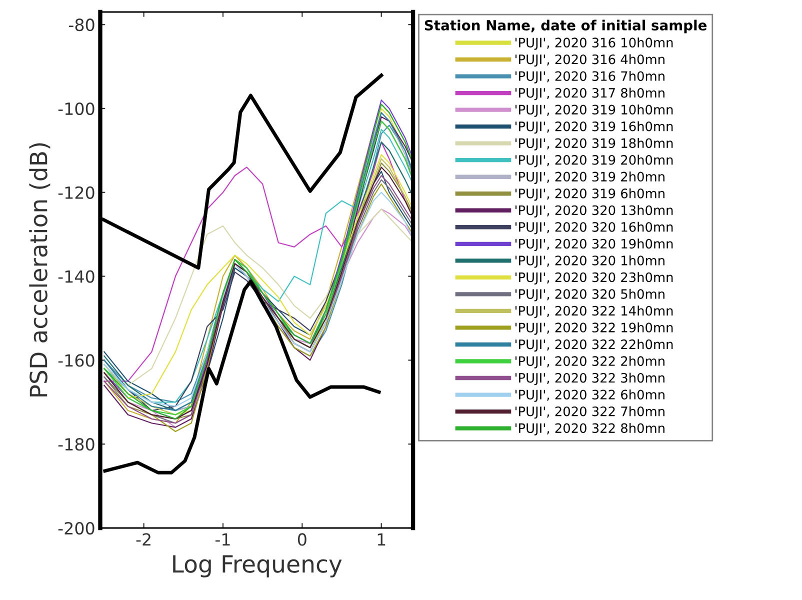  I want to click on y-tick-label: -180, so click(76, 444).